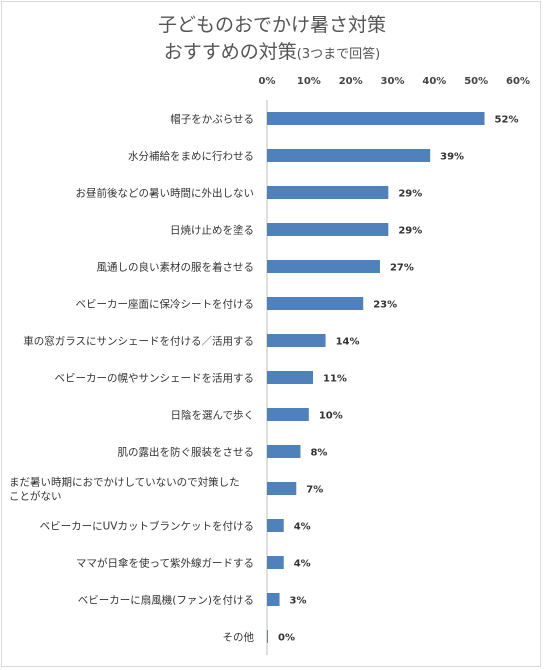 The image size is (544, 670). What do you see at coordinates (335, 379) in the screenshot?
I see `data-label: 11%` at bounding box center [335, 379].